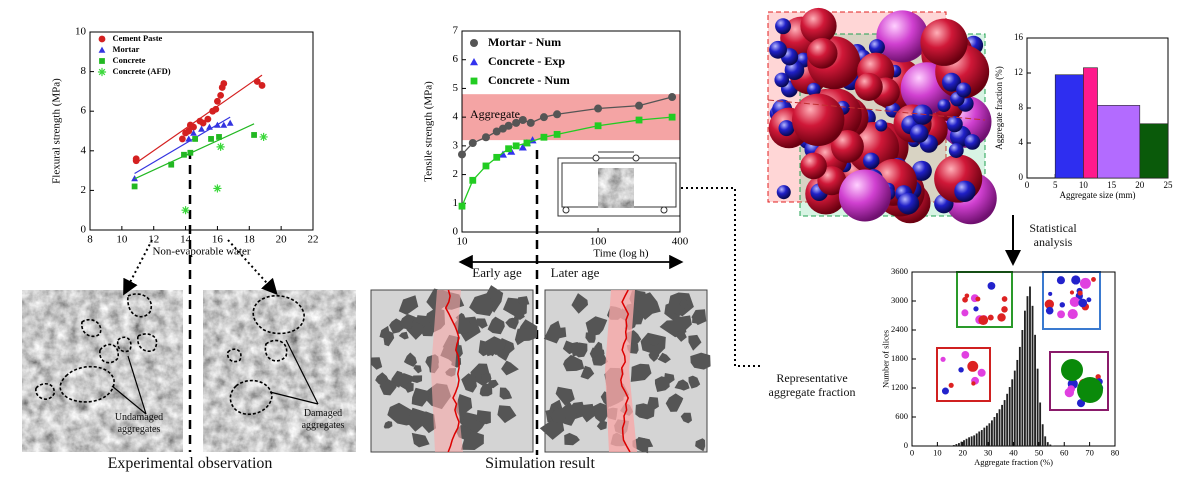 The width and height of the screenshot is (1200, 480). I want to click on step-label: Representative aggregate fraction, so click(812, 385).